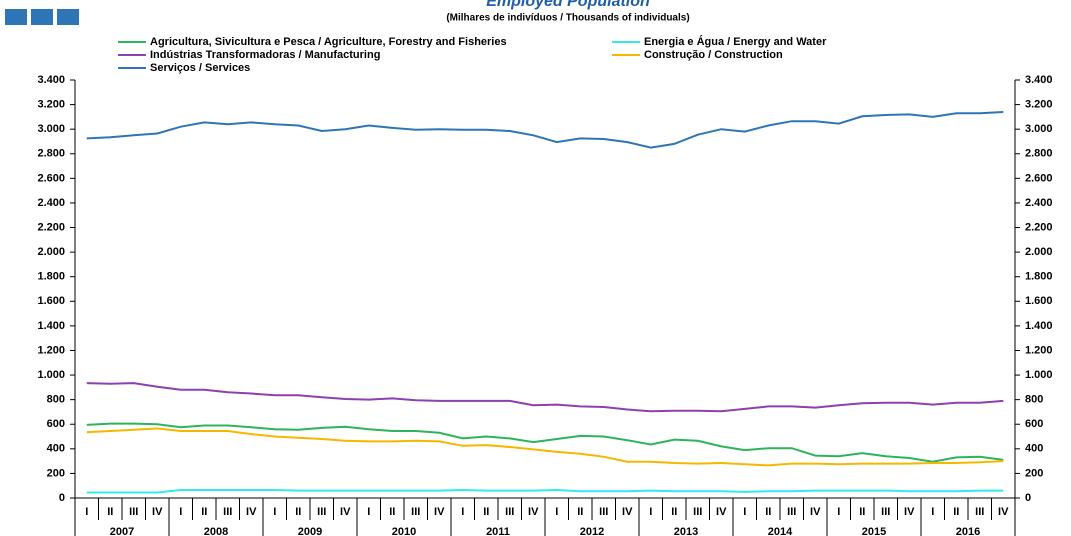 The height and width of the screenshot is (536, 1071). What do you see at coordinates (968, 531) in the screenshot?
I see `x-group-label: 2016` at bounding box center [968, 531].